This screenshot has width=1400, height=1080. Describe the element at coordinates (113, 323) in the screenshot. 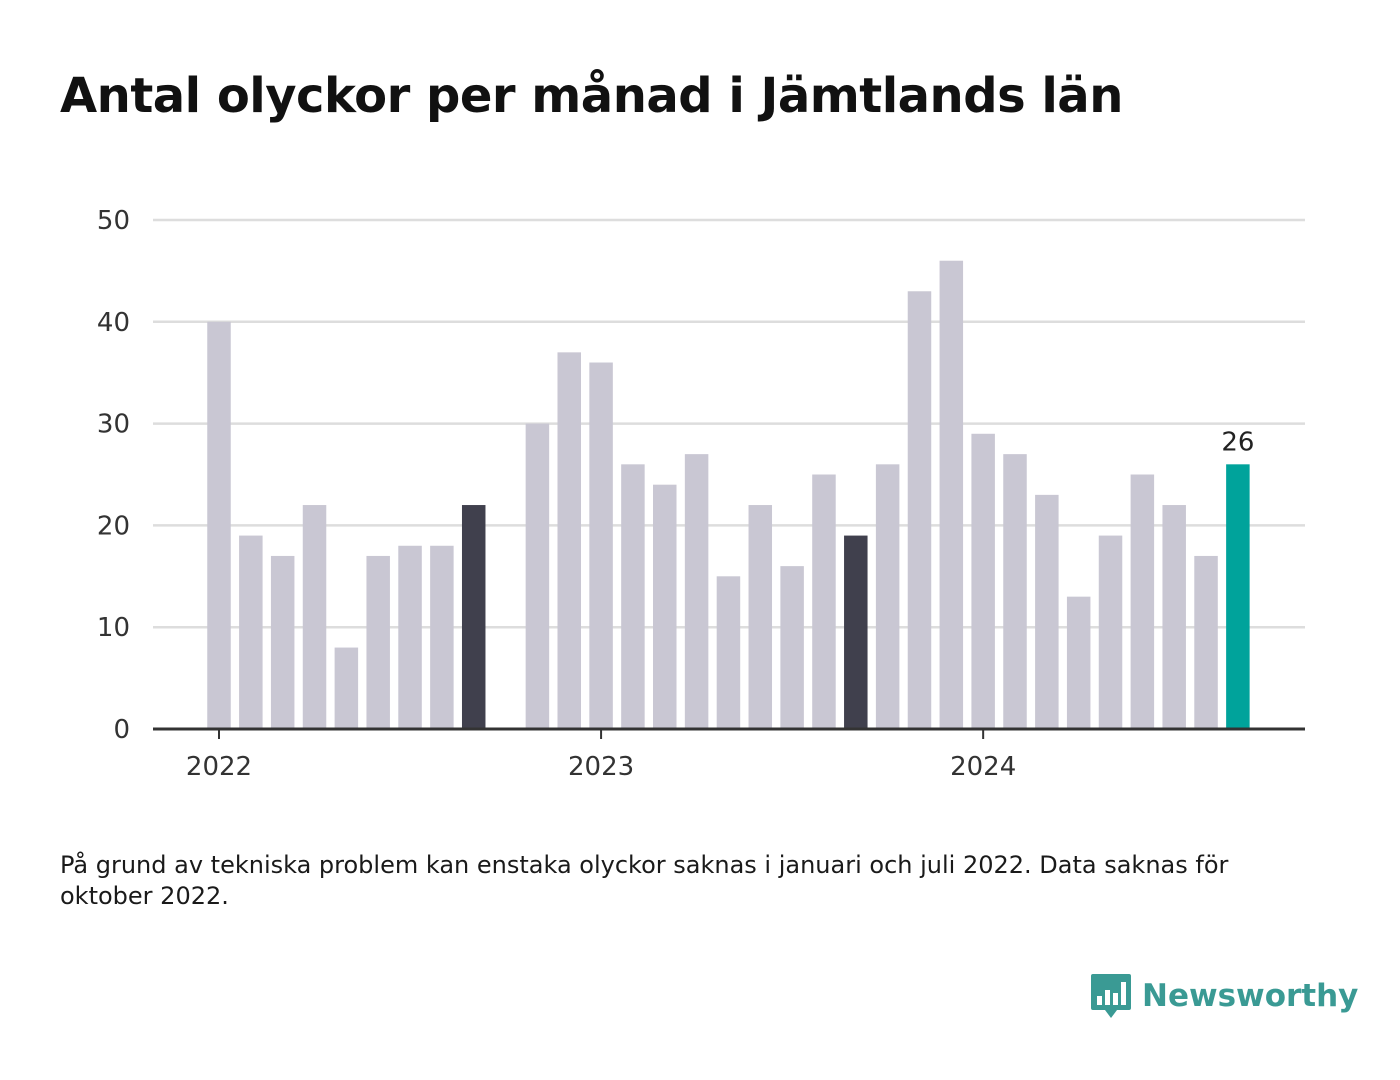

I see `y-tick-label: 40` at that location.